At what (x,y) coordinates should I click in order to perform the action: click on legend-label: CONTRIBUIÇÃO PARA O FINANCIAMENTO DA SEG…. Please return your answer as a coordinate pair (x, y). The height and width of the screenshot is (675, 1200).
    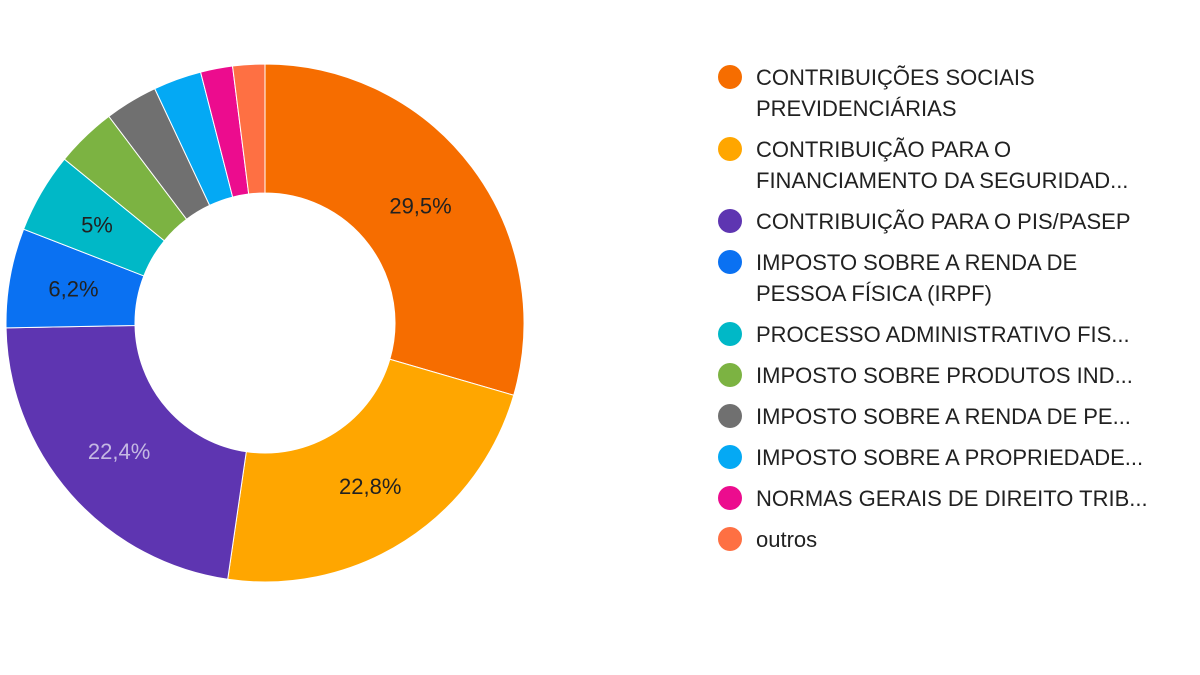
    Looking at the image, I should click on (942, 165).